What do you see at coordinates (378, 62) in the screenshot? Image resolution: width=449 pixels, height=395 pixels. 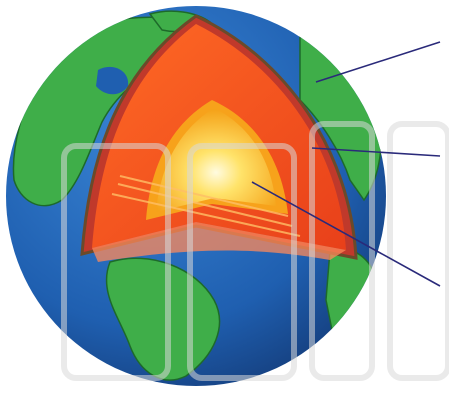 I see `leader-line-crust` at bounding box center [378, 62].